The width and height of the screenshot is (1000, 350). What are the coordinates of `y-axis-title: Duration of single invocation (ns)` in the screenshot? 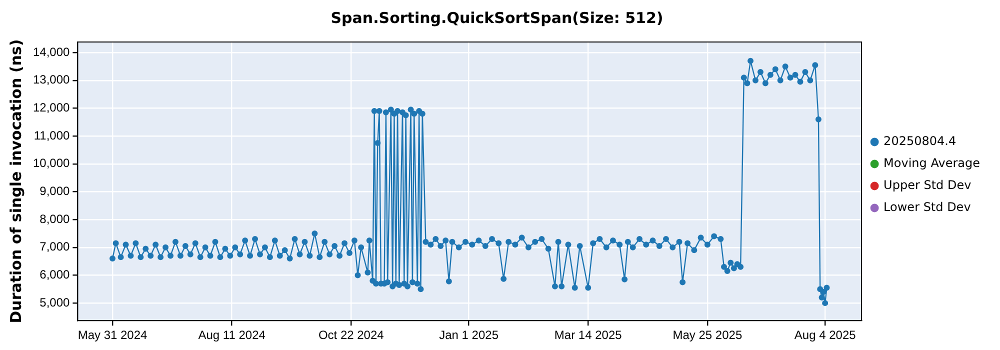 It's located at (15, 181).